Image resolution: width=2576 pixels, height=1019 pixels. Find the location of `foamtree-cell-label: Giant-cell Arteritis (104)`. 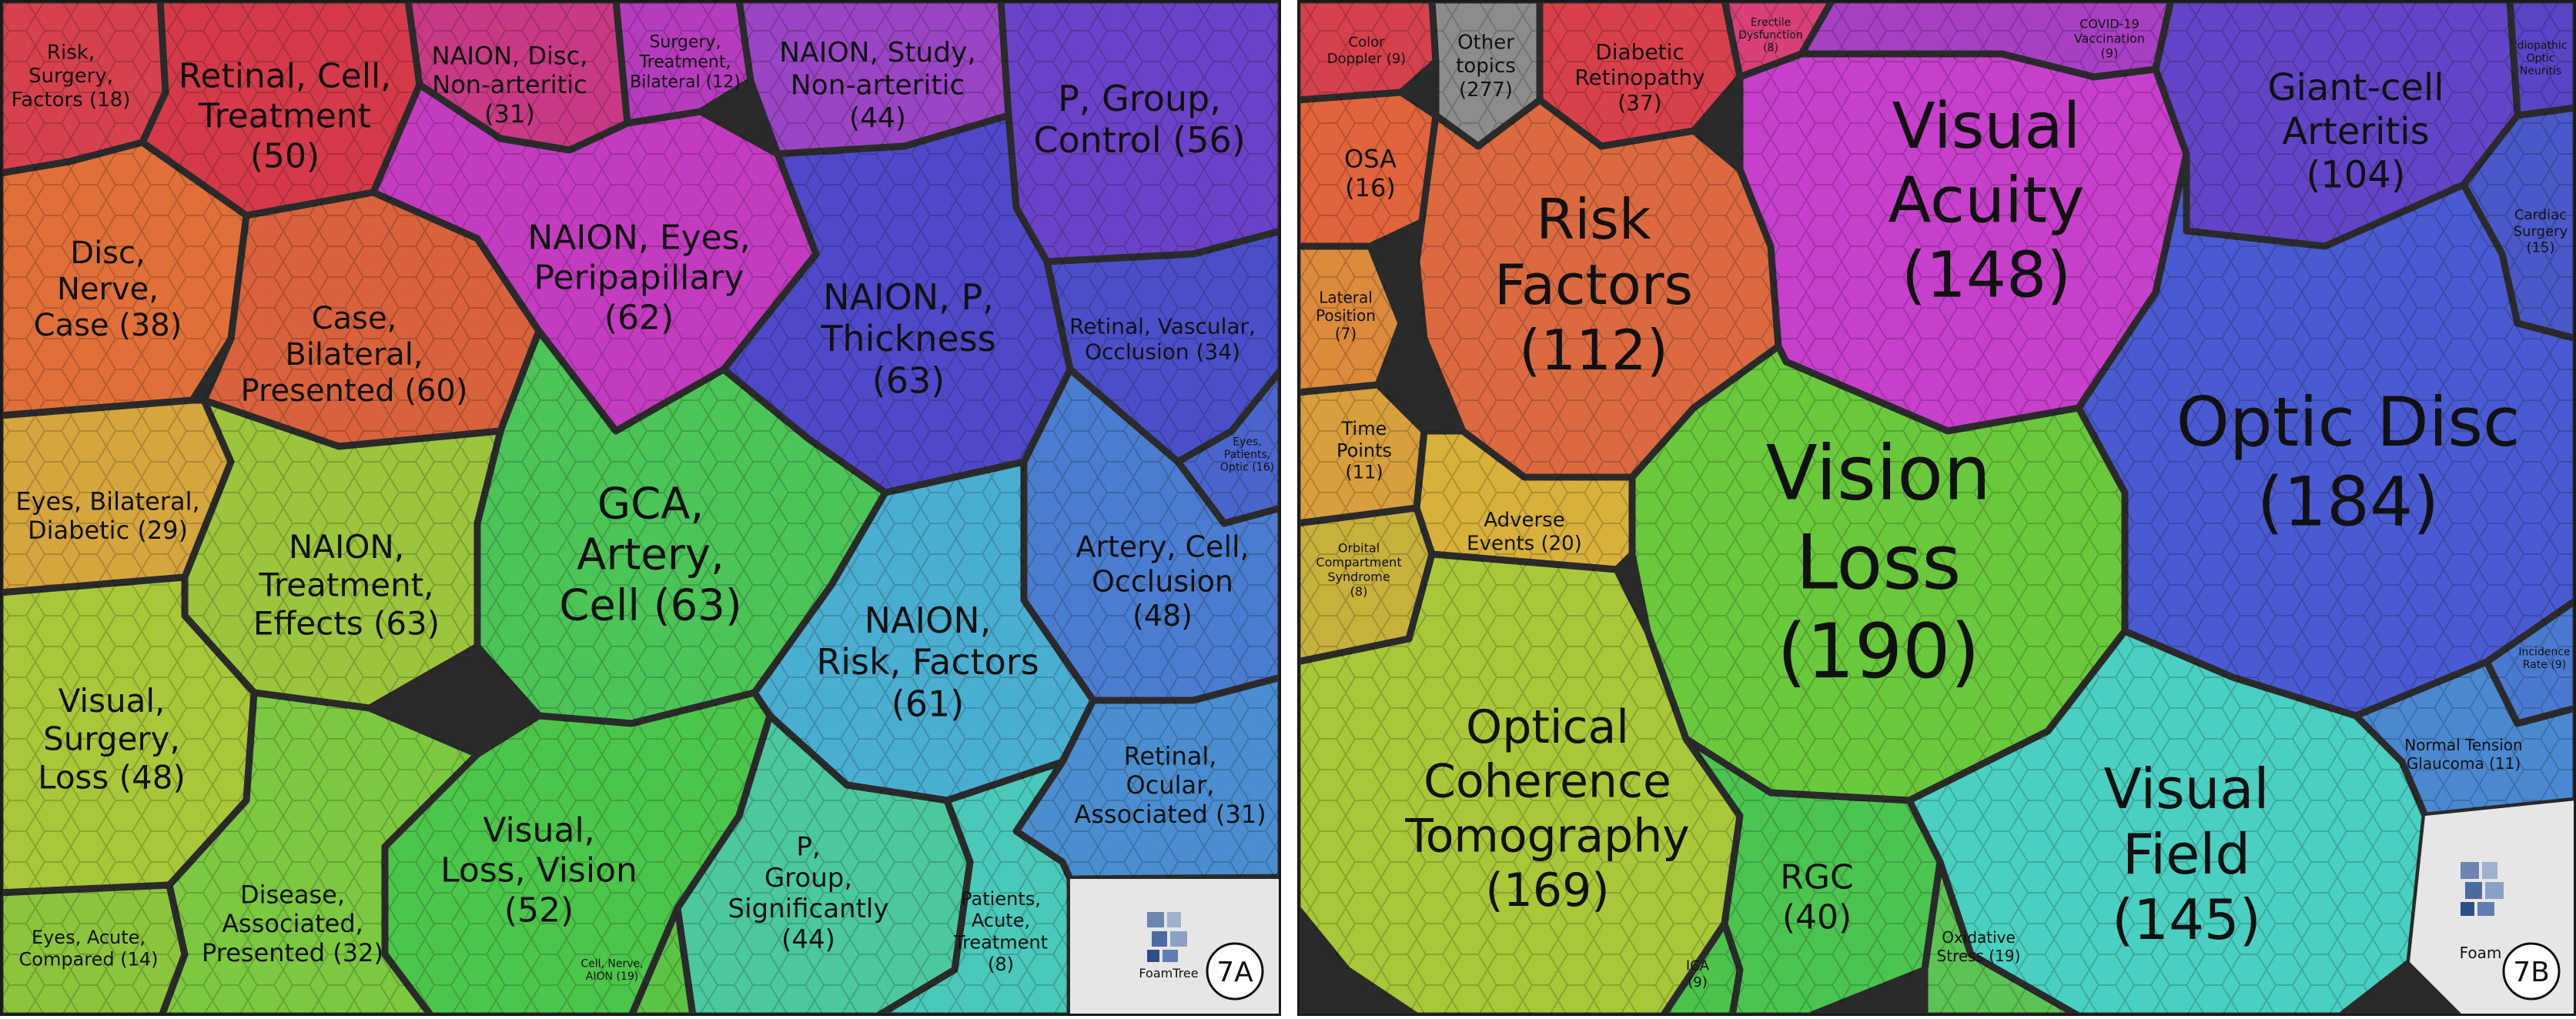

foamtree-cell-label: Giant-cell Arteritis (104) is located at coordinates (2356, 131).